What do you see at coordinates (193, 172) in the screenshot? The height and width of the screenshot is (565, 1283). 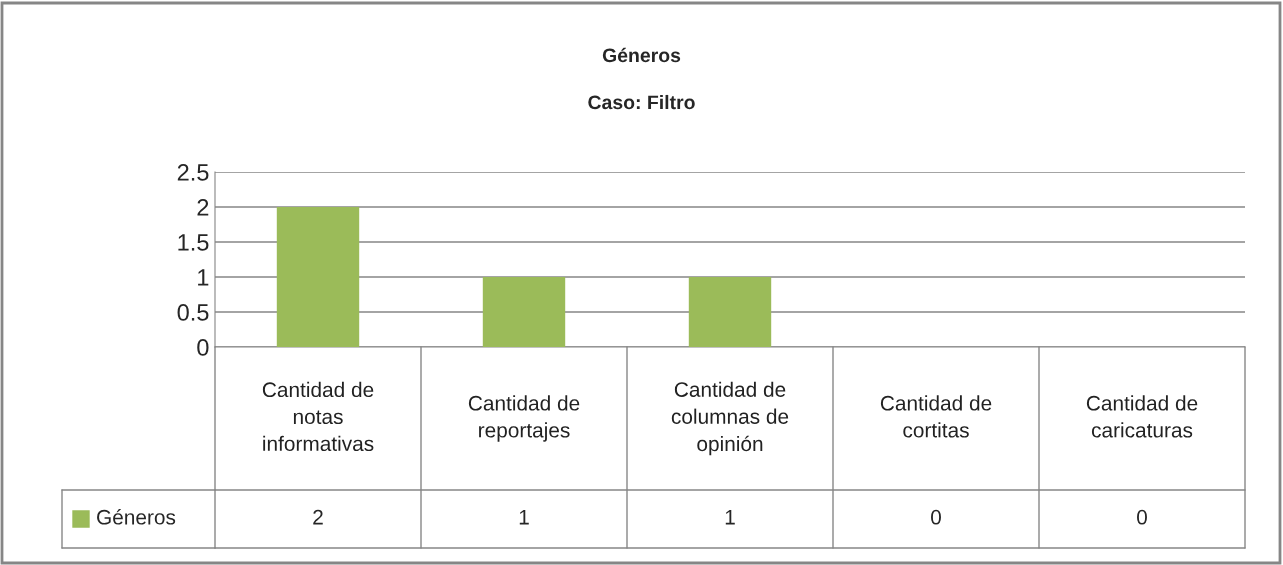 I see `y-tick-label: 2.5` at bounding box center [193, 172].